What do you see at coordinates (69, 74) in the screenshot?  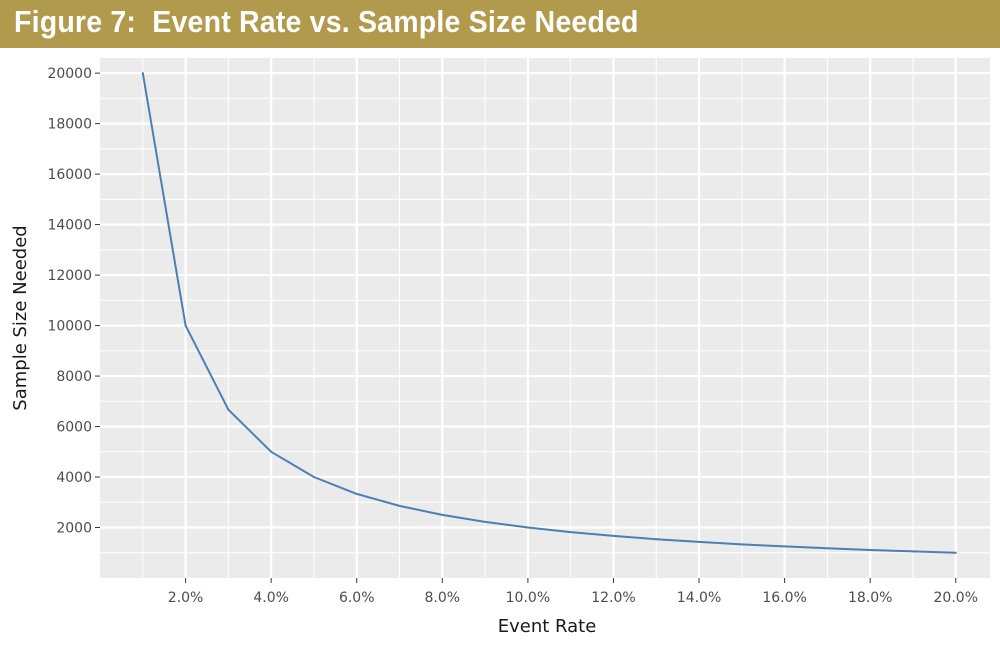 I see `y-tick-label: 20000` at bounding box center [69, 74].